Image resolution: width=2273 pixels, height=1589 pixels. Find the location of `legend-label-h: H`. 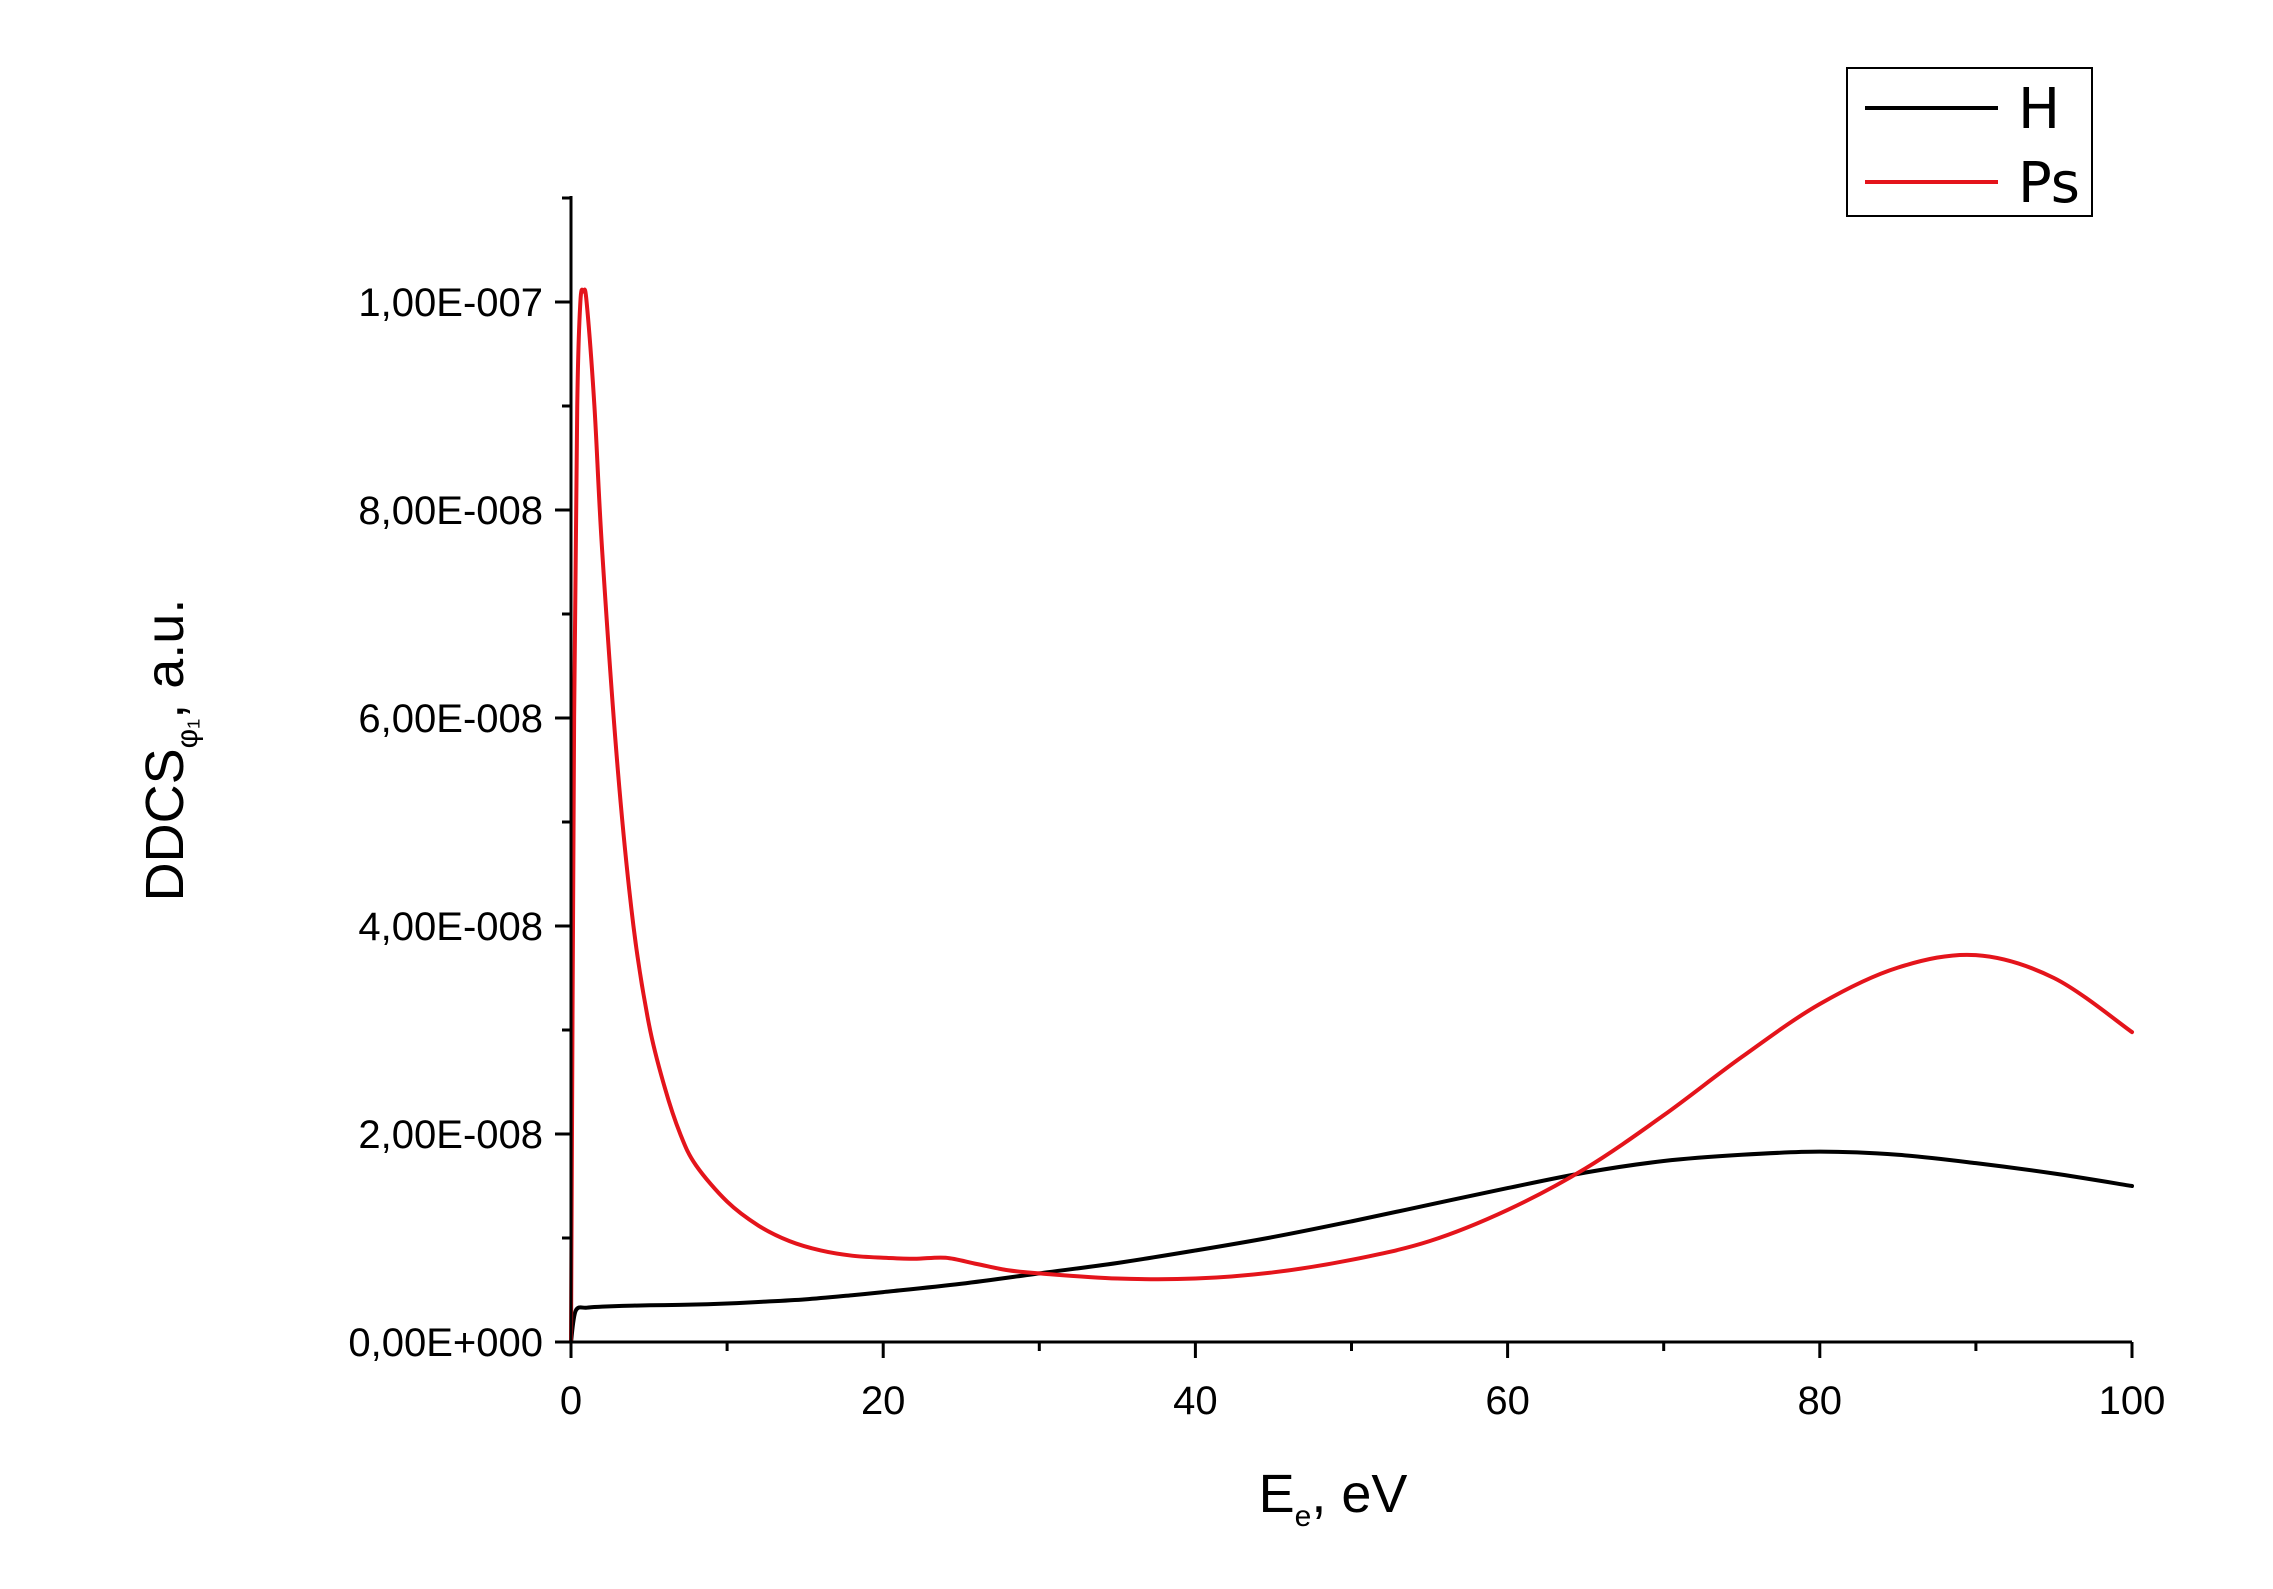

legend-label-h: H is located at coordinates (2039, 109).